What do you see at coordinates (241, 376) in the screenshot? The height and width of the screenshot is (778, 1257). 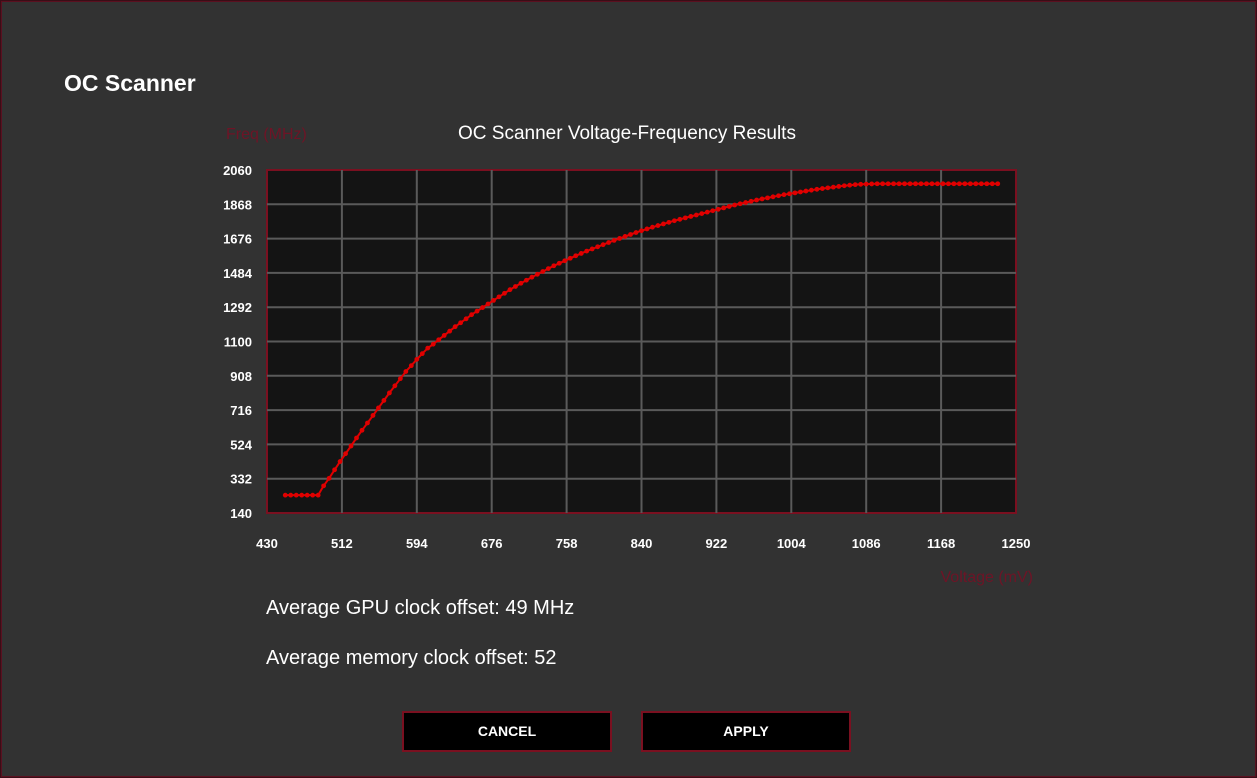 I see `y-tick-label: 908` at bounding box center [241, 376].